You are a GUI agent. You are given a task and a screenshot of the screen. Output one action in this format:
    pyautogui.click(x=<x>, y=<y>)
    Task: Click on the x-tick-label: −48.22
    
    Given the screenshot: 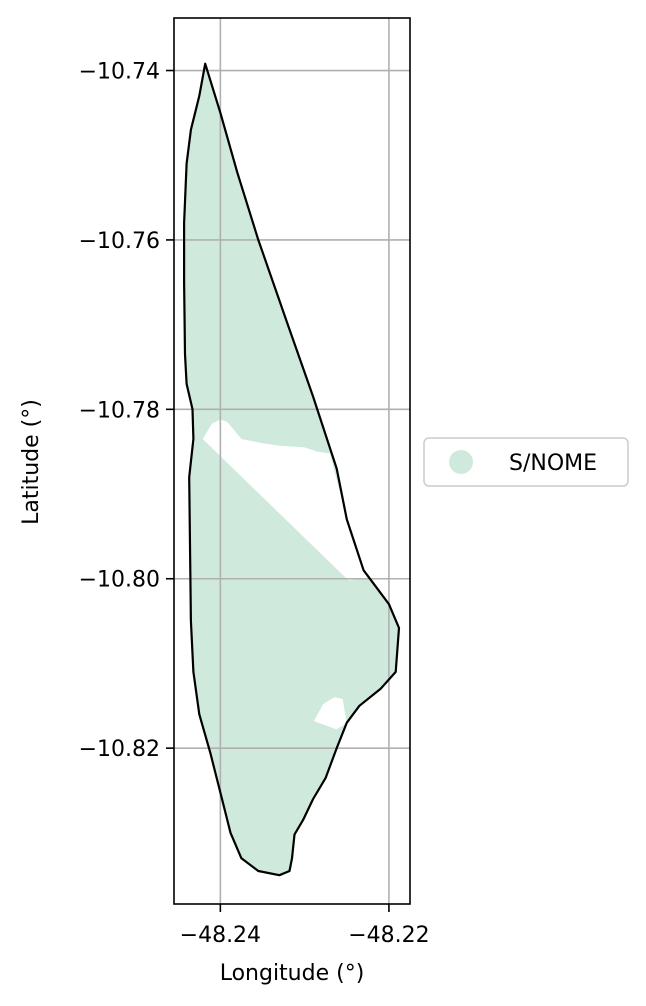 What is the action you would take?
    pyautogui.click(x=388, y=935)
    